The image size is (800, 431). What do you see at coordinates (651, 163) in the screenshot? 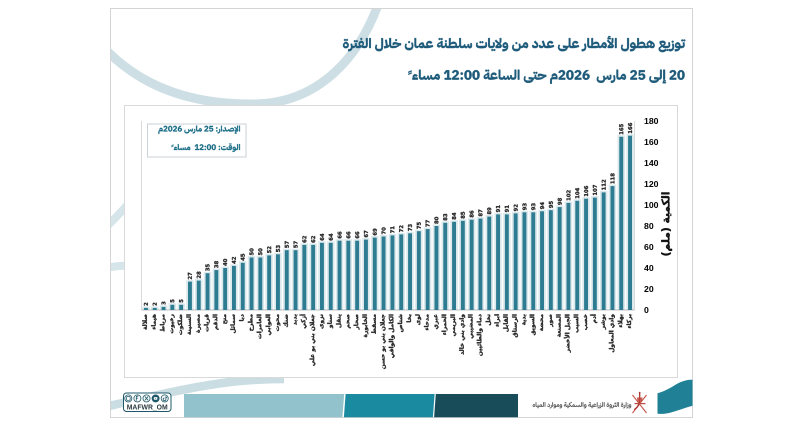
I see `svg-text: 140` at bounding box center [651, 163].